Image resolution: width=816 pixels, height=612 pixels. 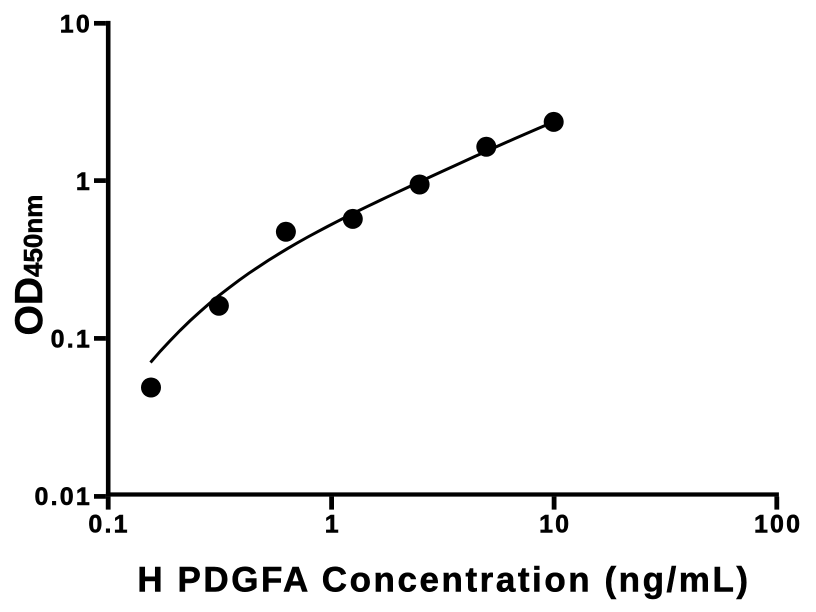 I want to click on svg-text: 100, so click(x=778, y=525).